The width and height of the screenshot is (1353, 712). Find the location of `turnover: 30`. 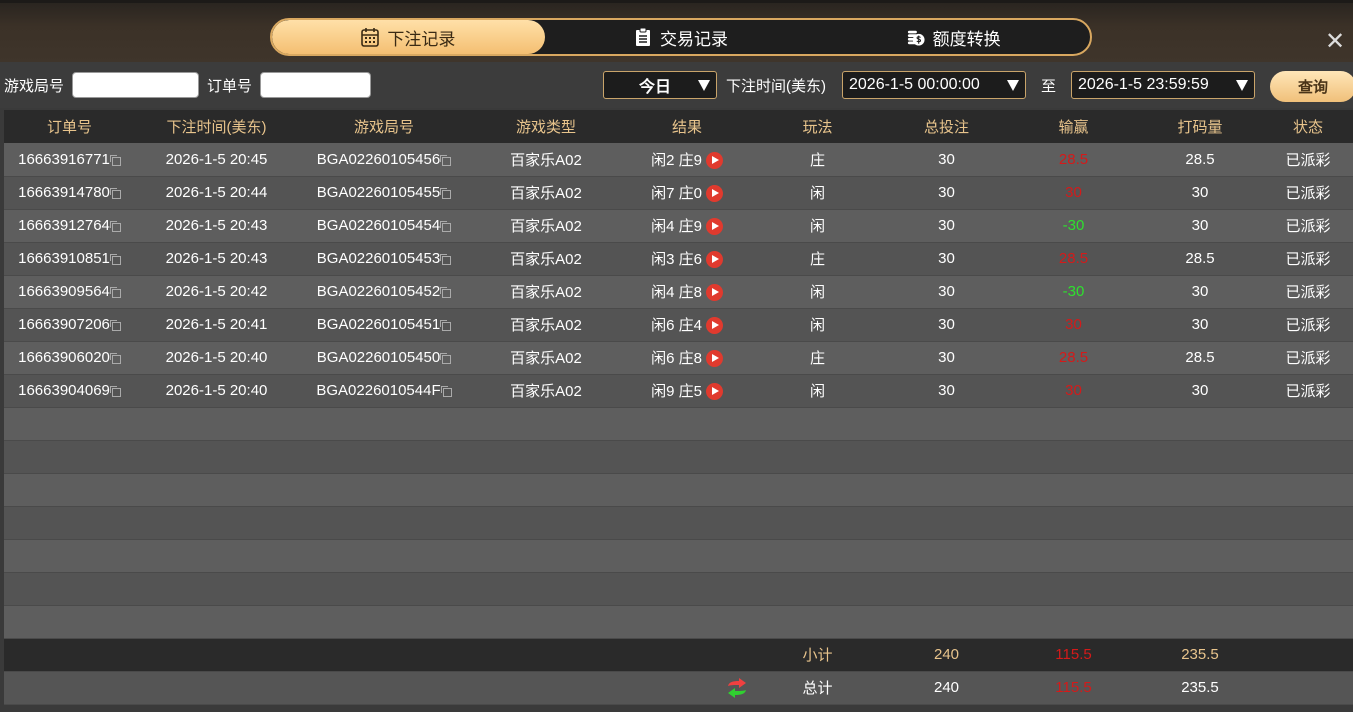

turnover: 30 is located at coordinates (1200, 226).